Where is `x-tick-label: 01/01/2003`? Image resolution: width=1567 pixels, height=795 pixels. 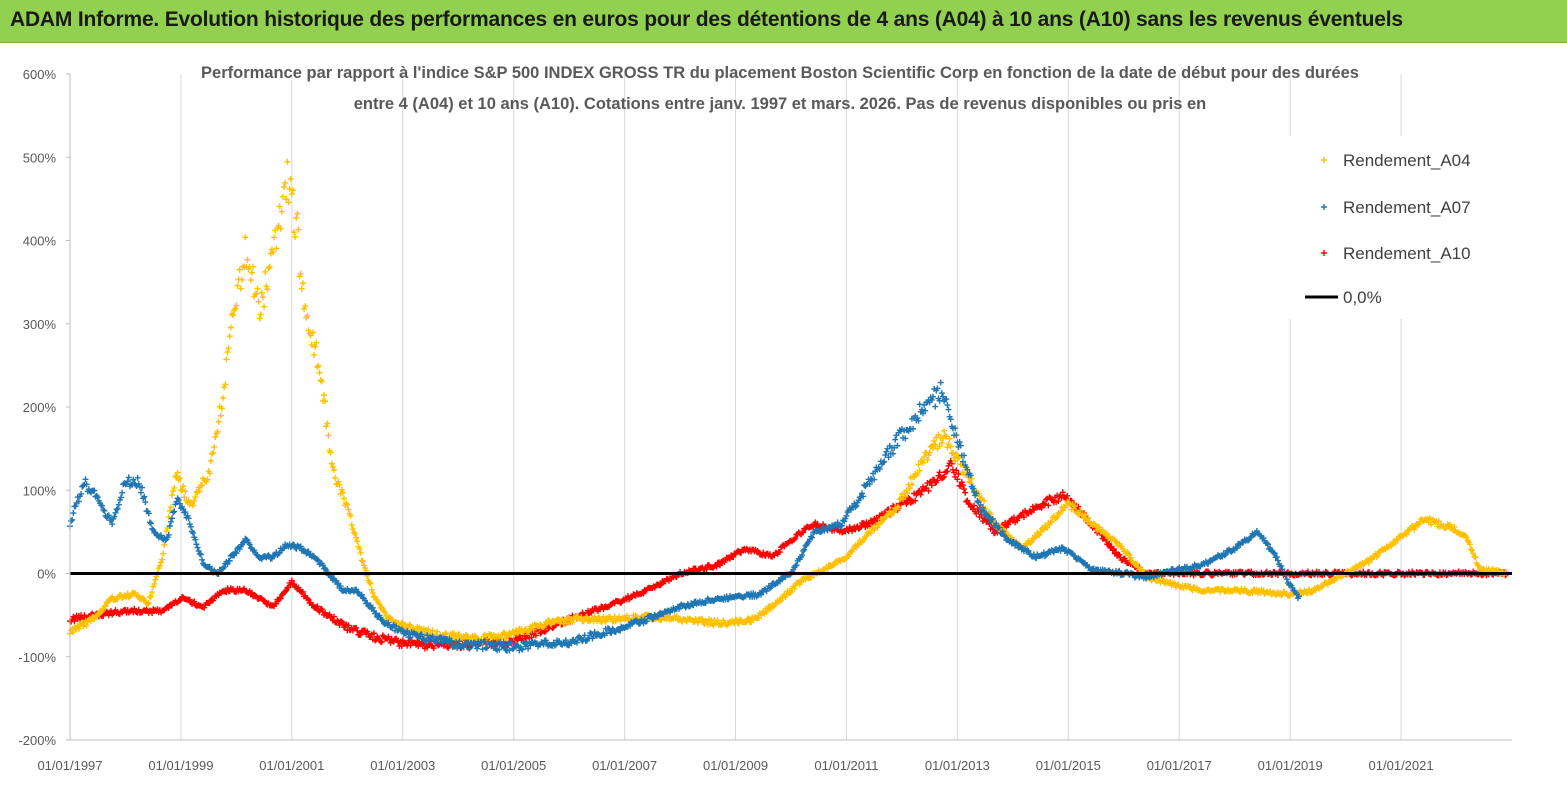 x-tick-label: 01/01/2003 is located at coordinates (402, 765).